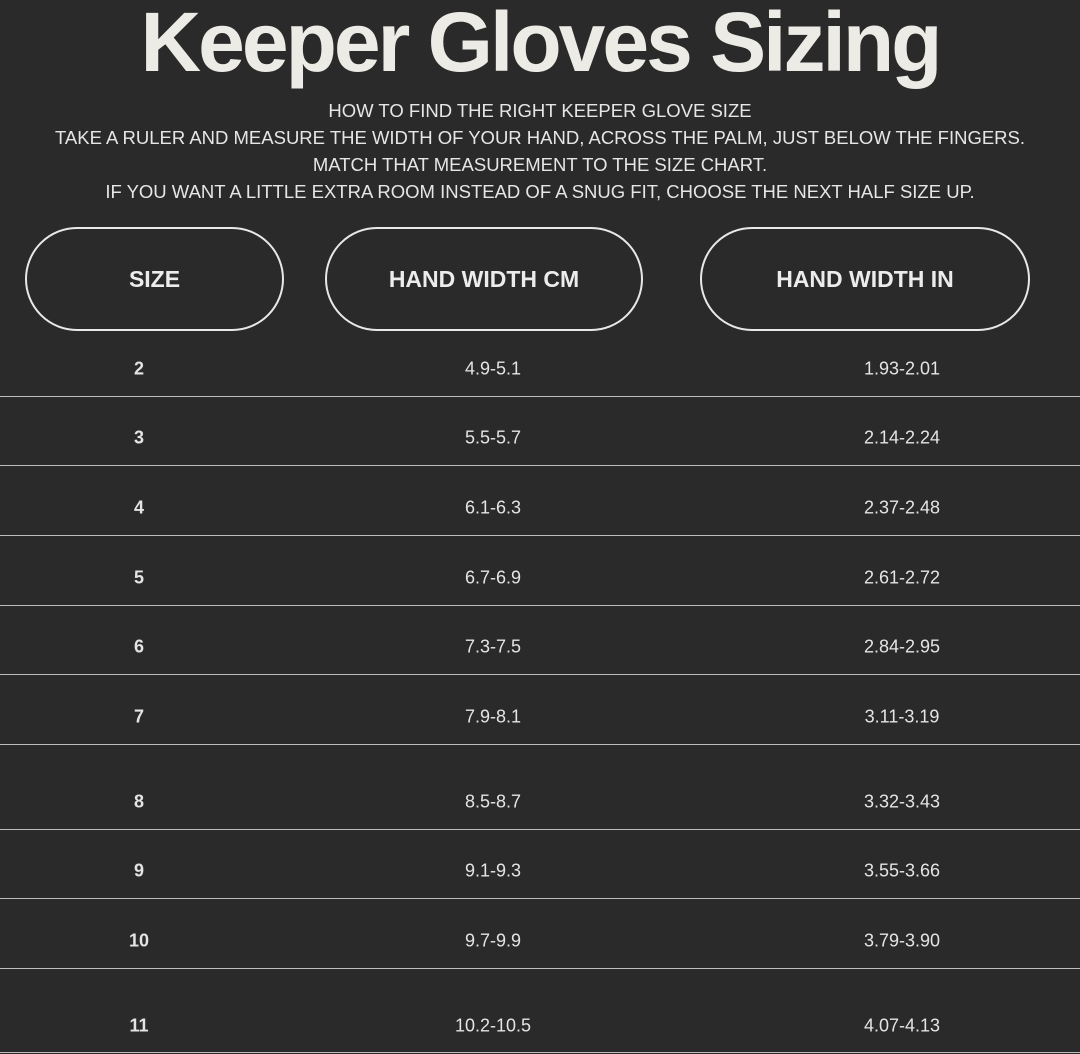  What do you see at coordinates (493, 368) in the screenshot?
I see `hand-width-cm-cell: 4.9-5.1` at bounding box center [493, 368].